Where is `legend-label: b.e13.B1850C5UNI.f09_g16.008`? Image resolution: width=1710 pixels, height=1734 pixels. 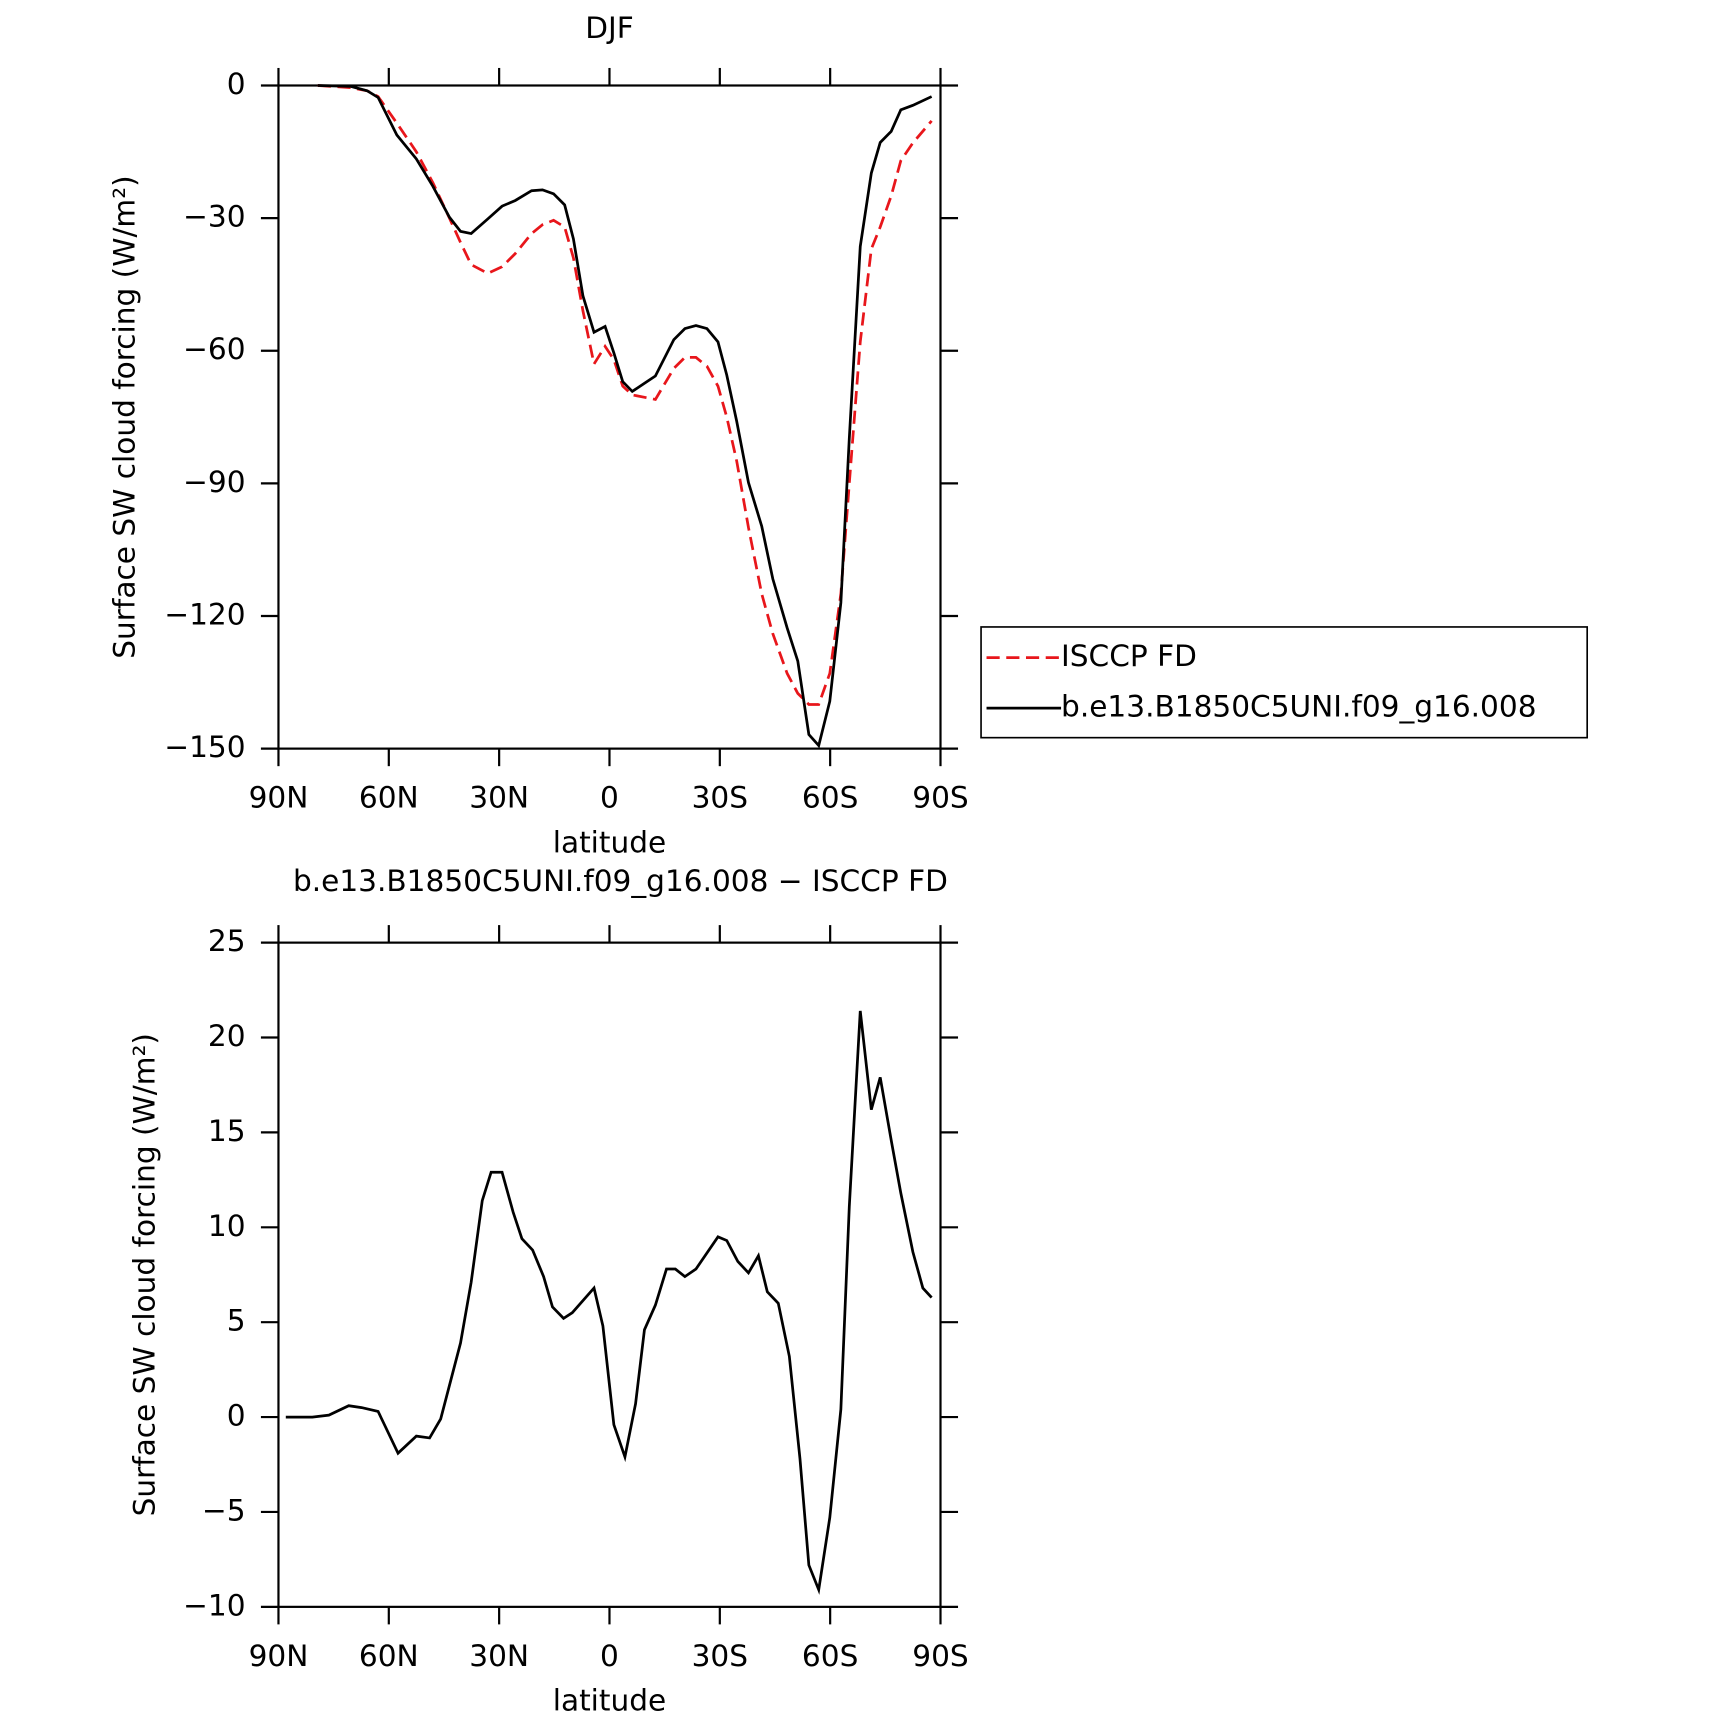
legend-label: b.e13.B1850C5UNI.f09_g16.008 is located at coordinates (1298, 707).